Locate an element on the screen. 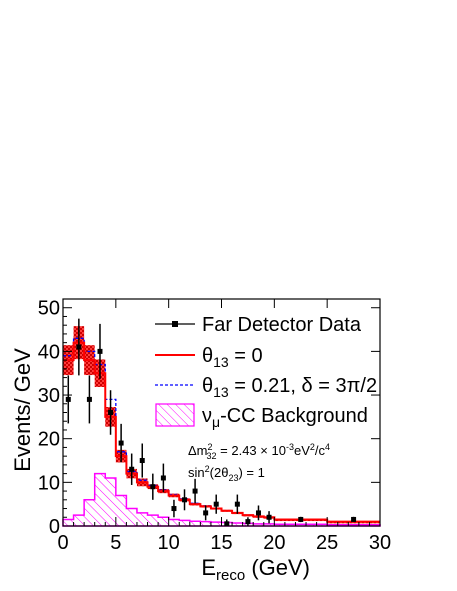  x-tick-label: 15 is located at coordinates (221, 543).